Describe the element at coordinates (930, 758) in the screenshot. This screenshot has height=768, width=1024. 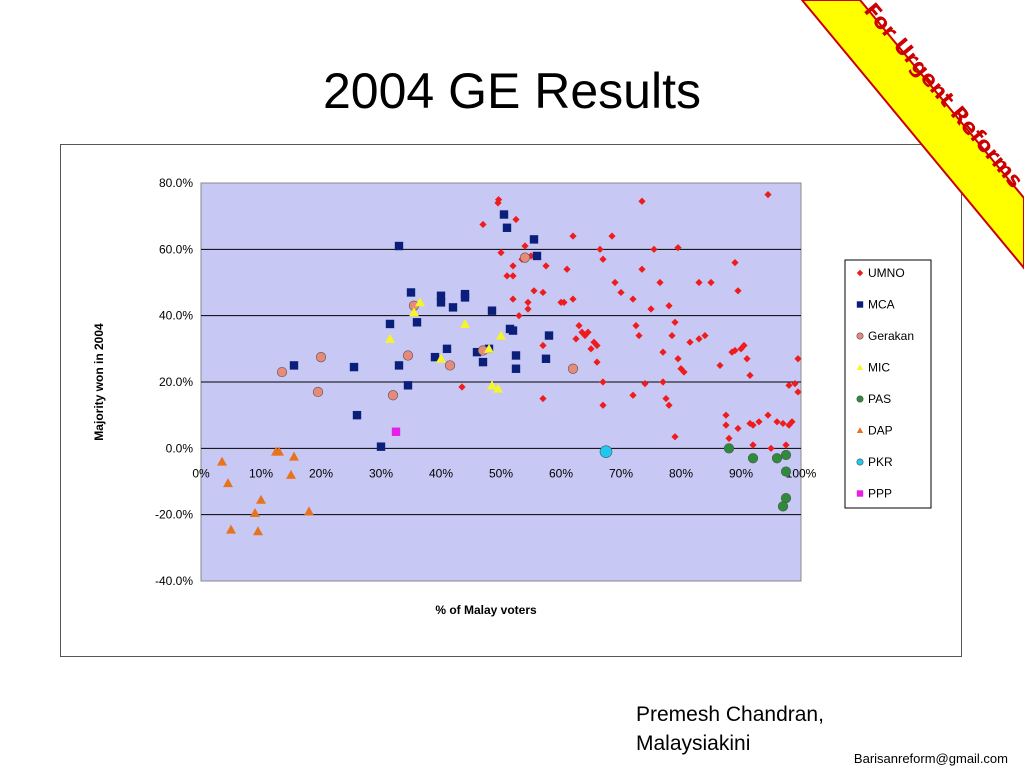
I see `contact-email: Barisanreform@gmail.com` at that location.